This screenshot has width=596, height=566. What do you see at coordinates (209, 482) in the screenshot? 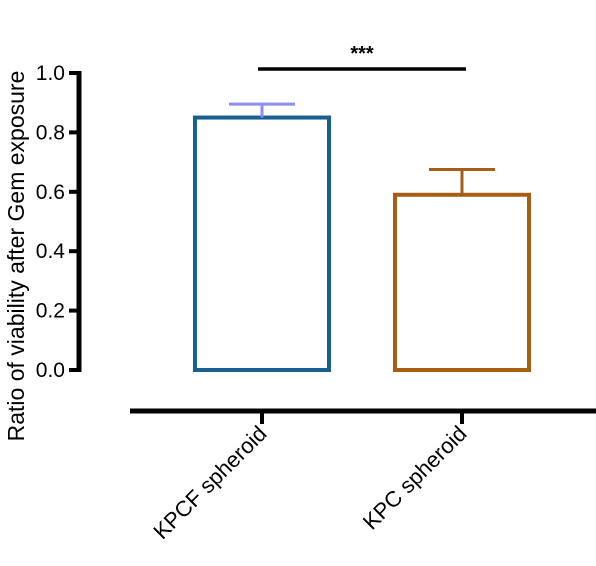
I see `x-tick-label: KPCF spheroid` at bounding box center [209, 482].